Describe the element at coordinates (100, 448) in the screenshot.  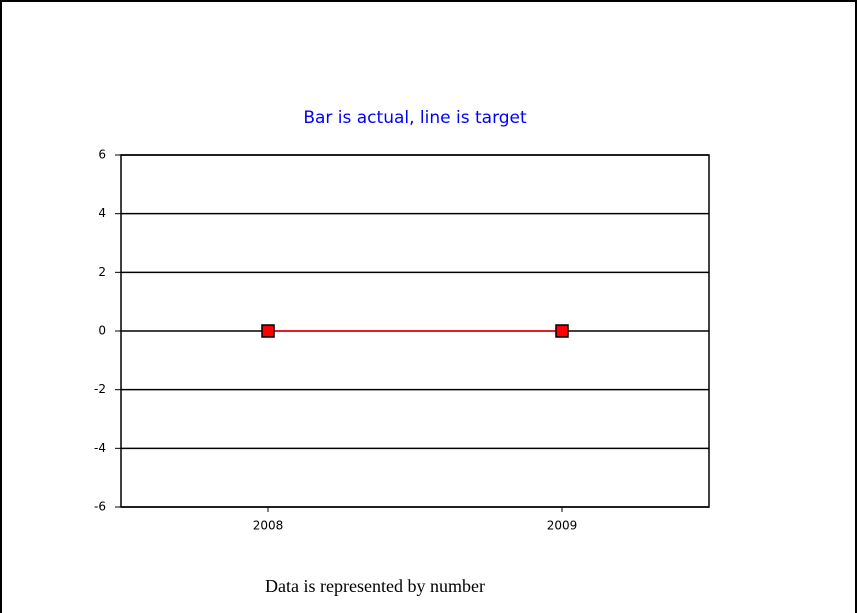
I see `y-tick-label: -4` at that location.